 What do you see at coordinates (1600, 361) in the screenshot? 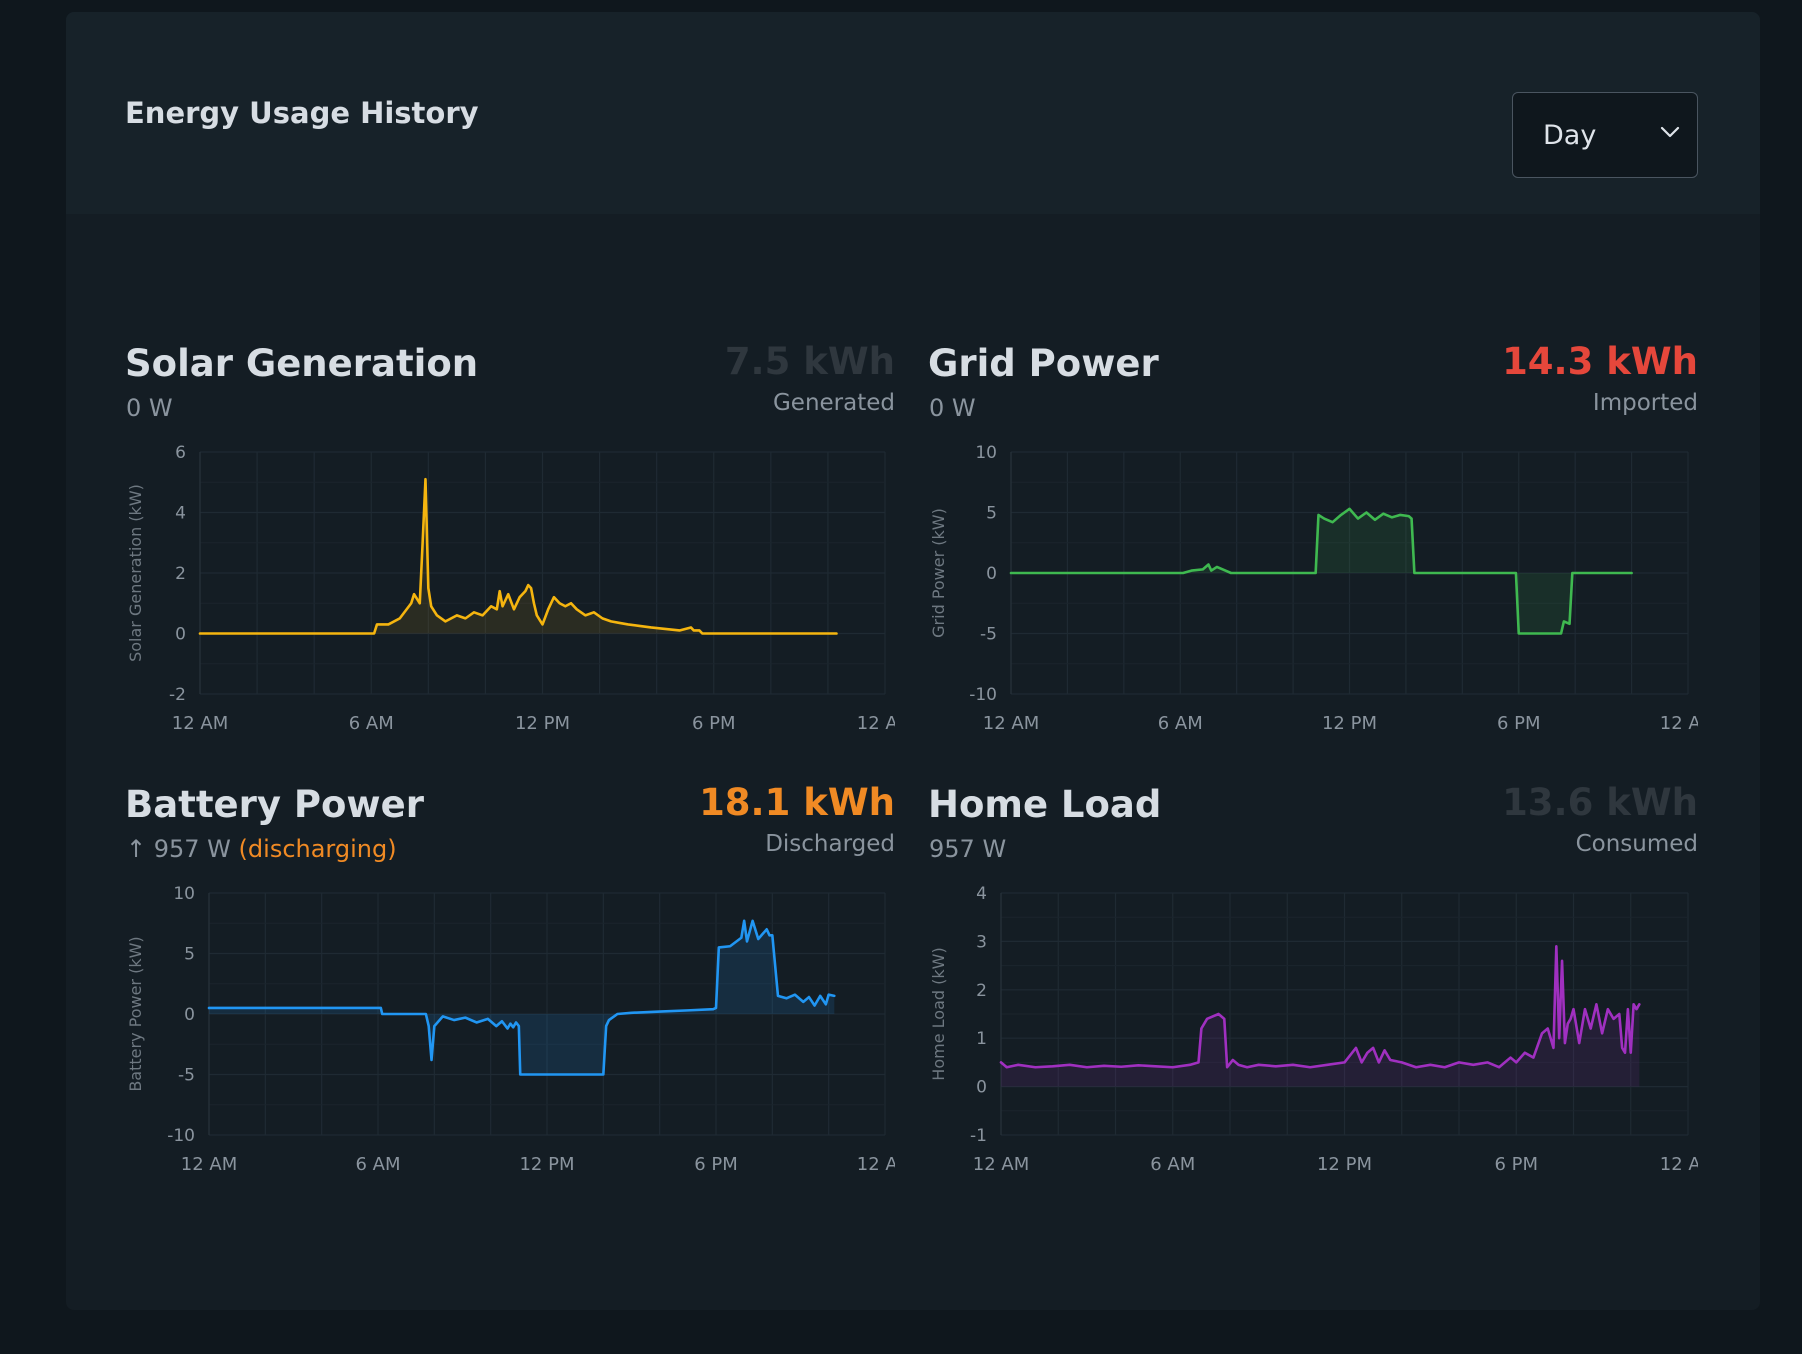
I see `total-energy: 14.3 kWh` at bounding box center [1600, 361].